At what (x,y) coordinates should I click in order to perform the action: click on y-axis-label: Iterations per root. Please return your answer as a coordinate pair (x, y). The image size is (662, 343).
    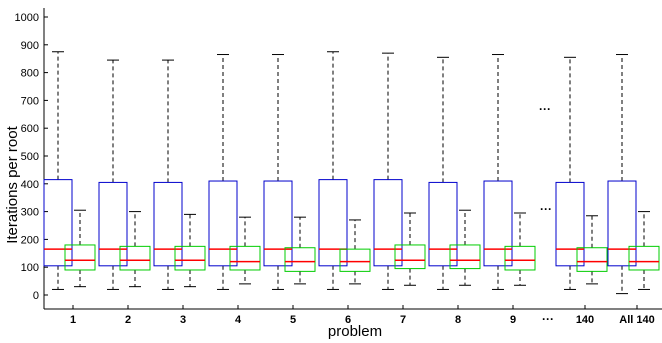
    Looking at the image, I should click on (12, 184).